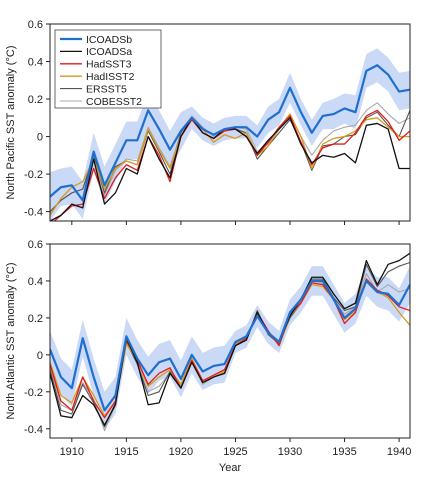 Image resolution: width=441 pixels, height=480 pixels. What do you see at coordinates (72, 452) in the screenshot?
I see `x-tick-label: 1910` at bounding box center [72, 452].